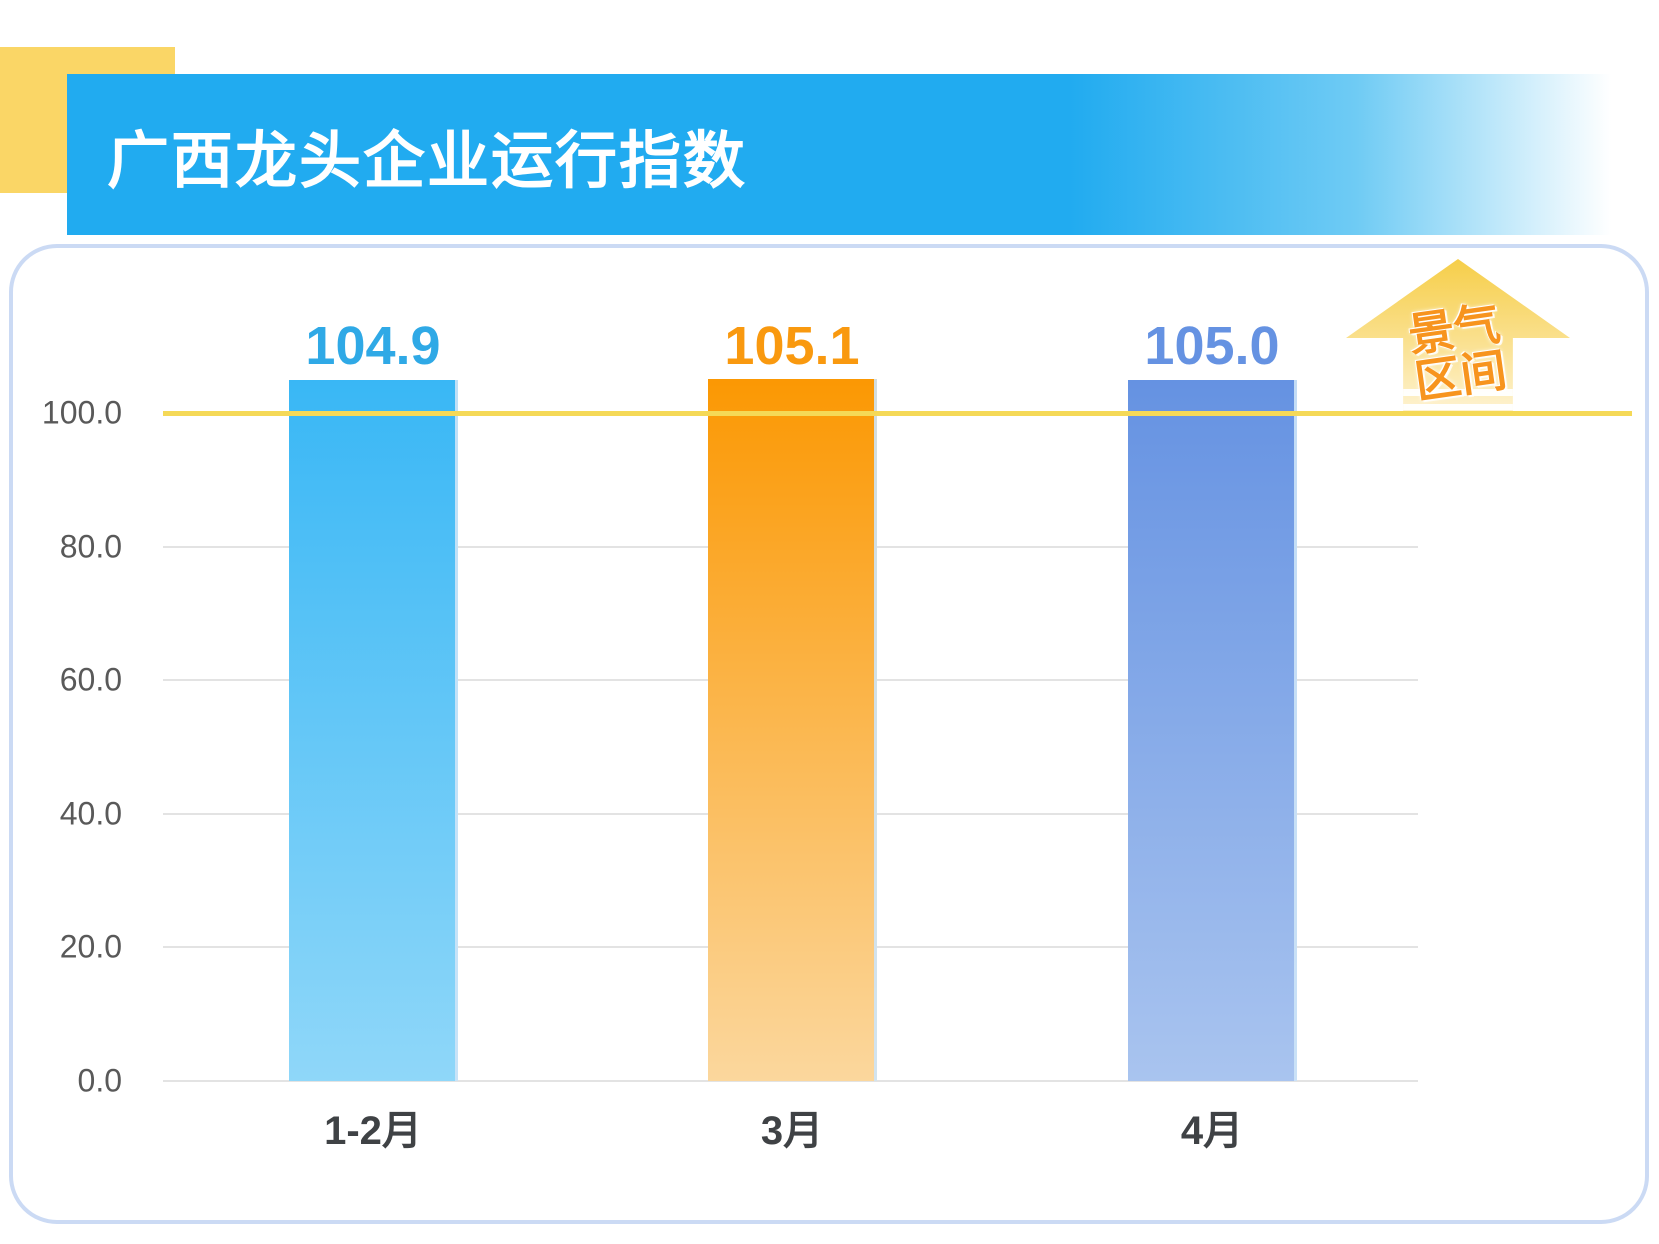  Describe the element at coordinates (81, 412) in the screenshot. I see `y-tick-label-100: 100.0` at that location.